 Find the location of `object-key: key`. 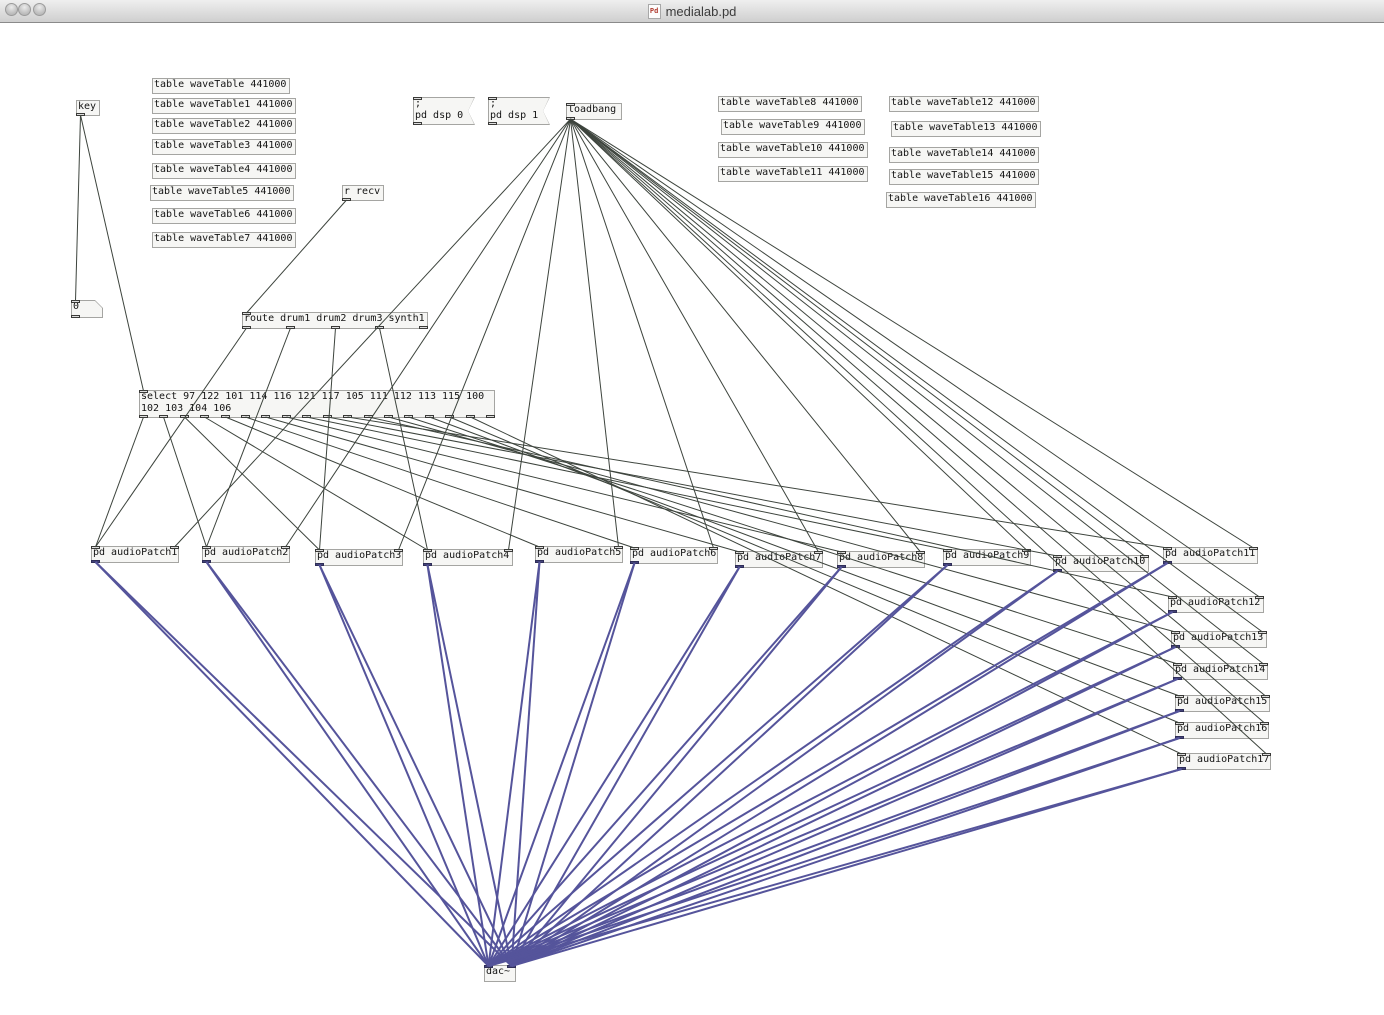

object-key: key is located at coordinates (88, 108).